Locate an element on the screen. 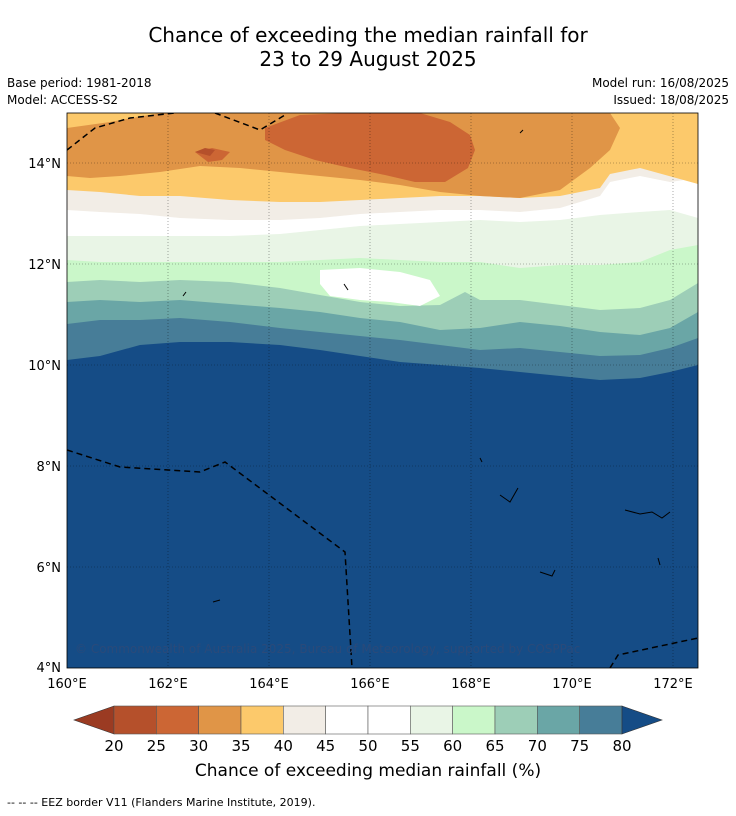  latitude-axis: 14°N 12°N 10°N 8°N 6°N 4°N is located at coordinates (44, 416).